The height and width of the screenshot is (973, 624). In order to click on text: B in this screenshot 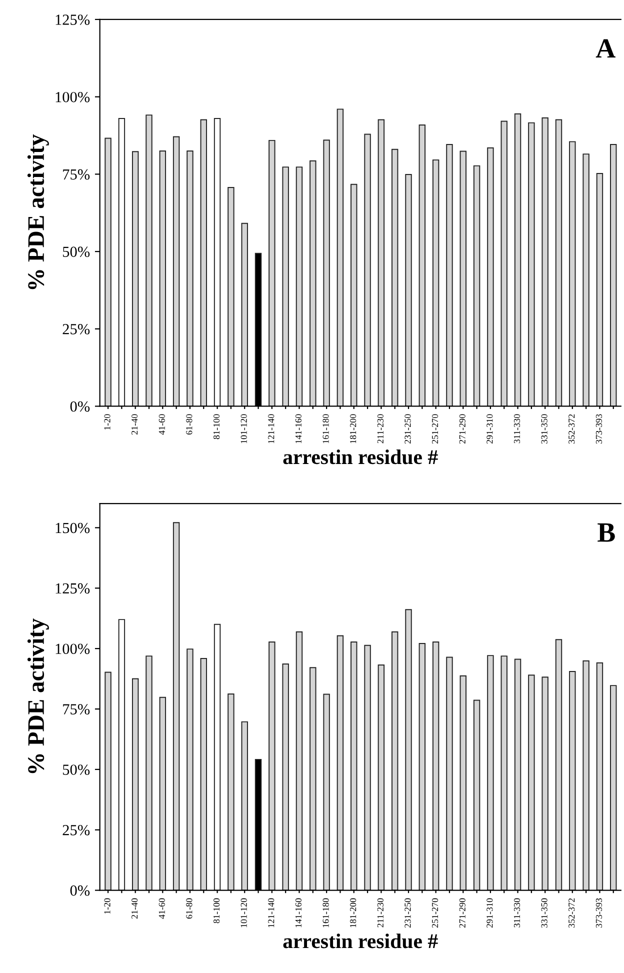, I will do `click(606, 532)`.